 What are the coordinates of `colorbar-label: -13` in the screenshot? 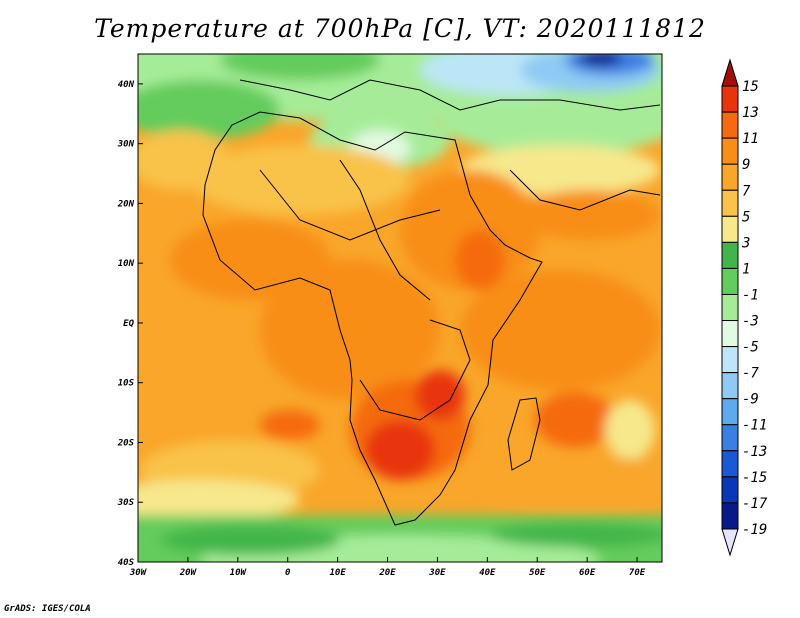 It's located at (754, 452).